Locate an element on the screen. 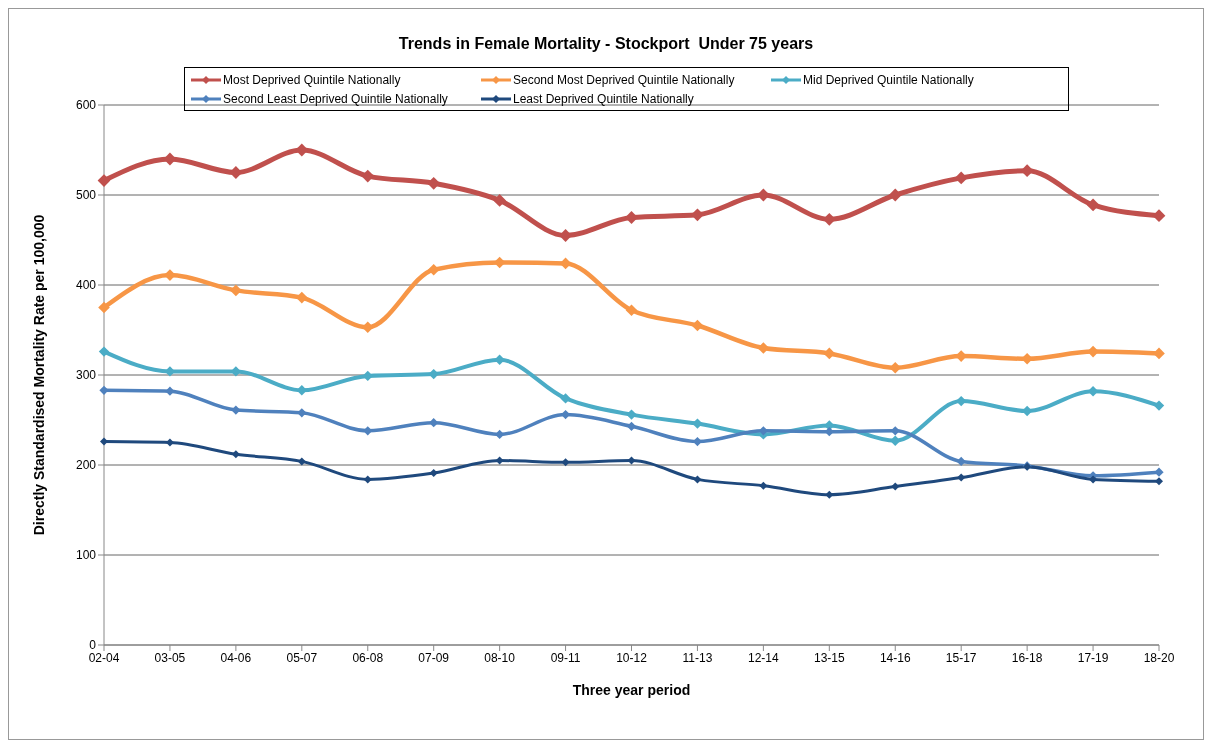  x-tick-label: 08-10 is located at coordinates (500, 657).